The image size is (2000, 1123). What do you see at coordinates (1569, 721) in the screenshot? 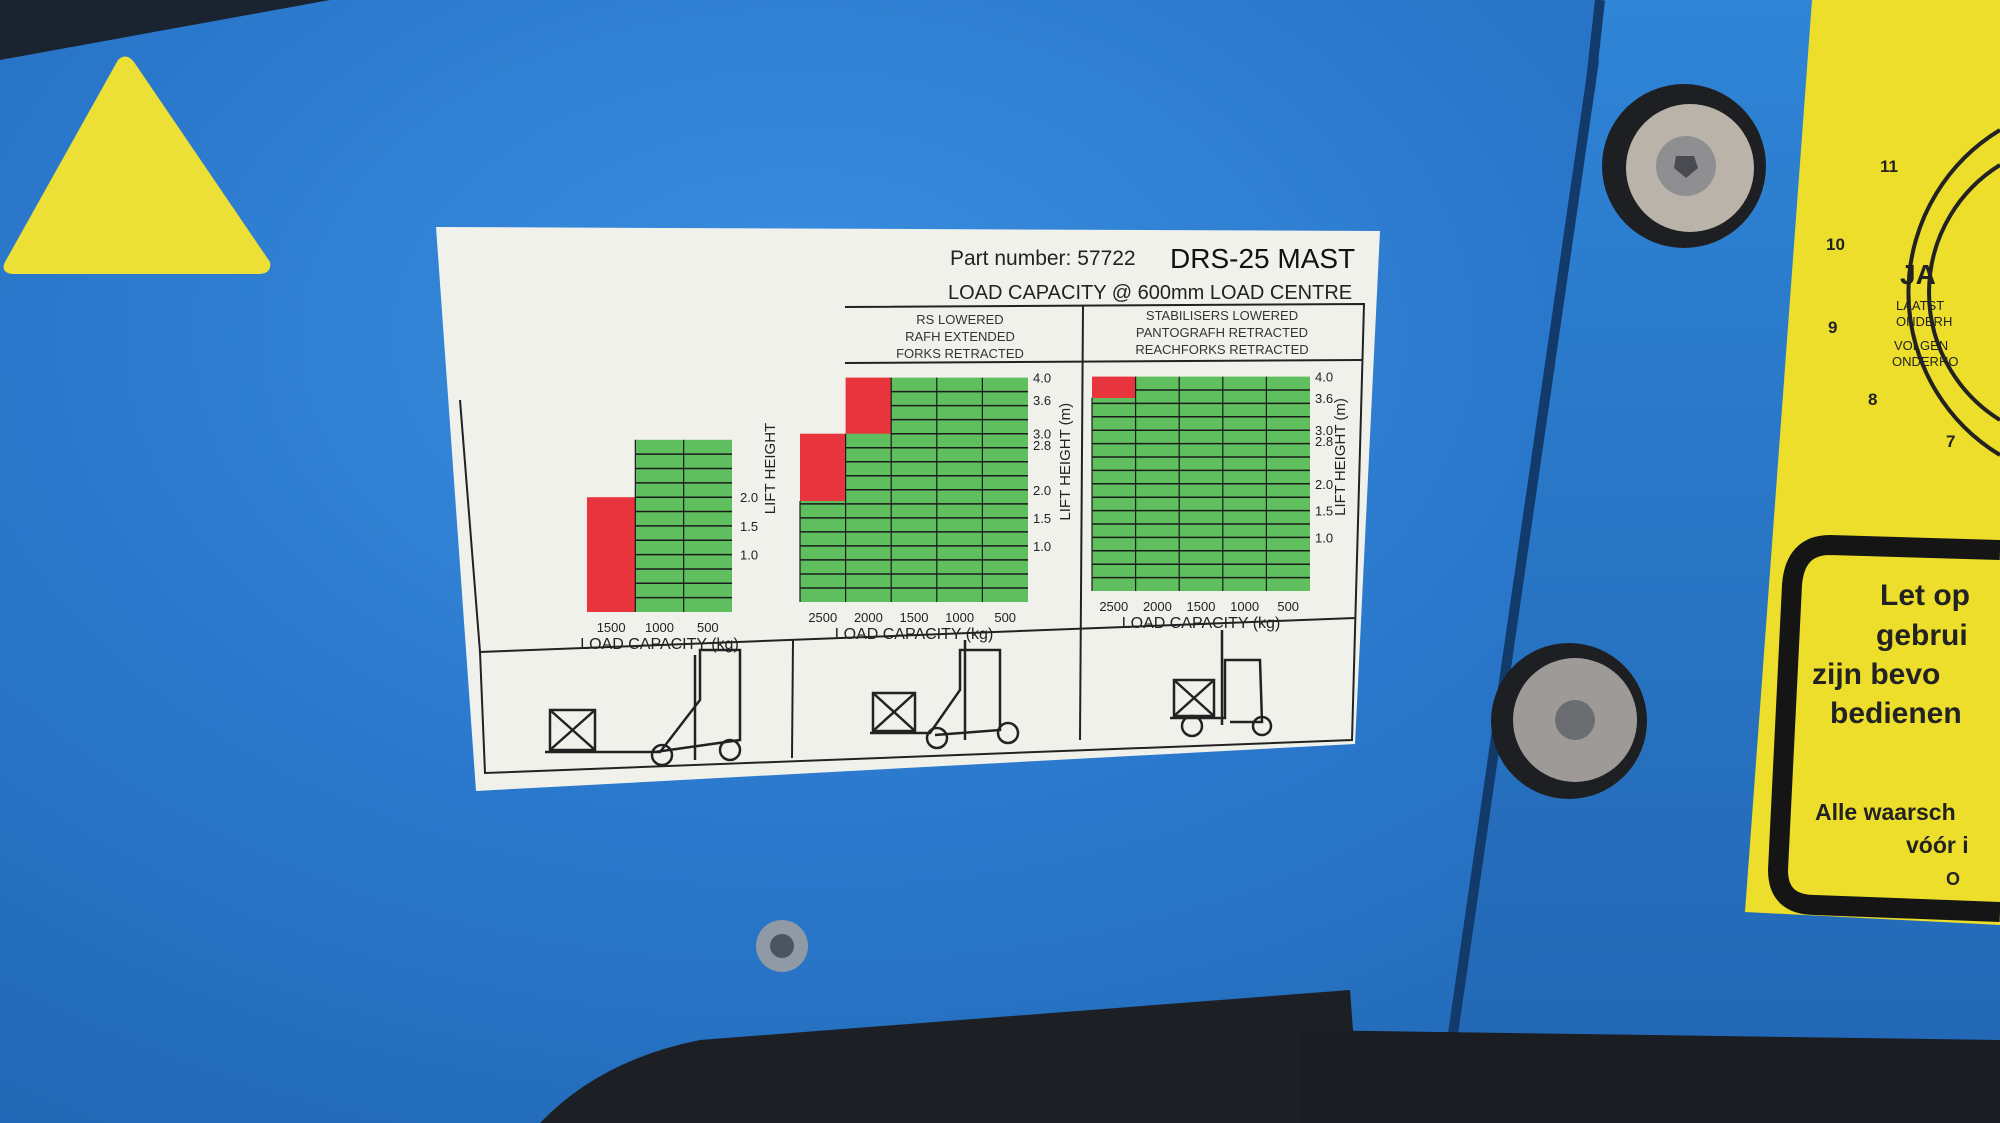
I see `bolt-lower` at bounding box center [1569, 721].